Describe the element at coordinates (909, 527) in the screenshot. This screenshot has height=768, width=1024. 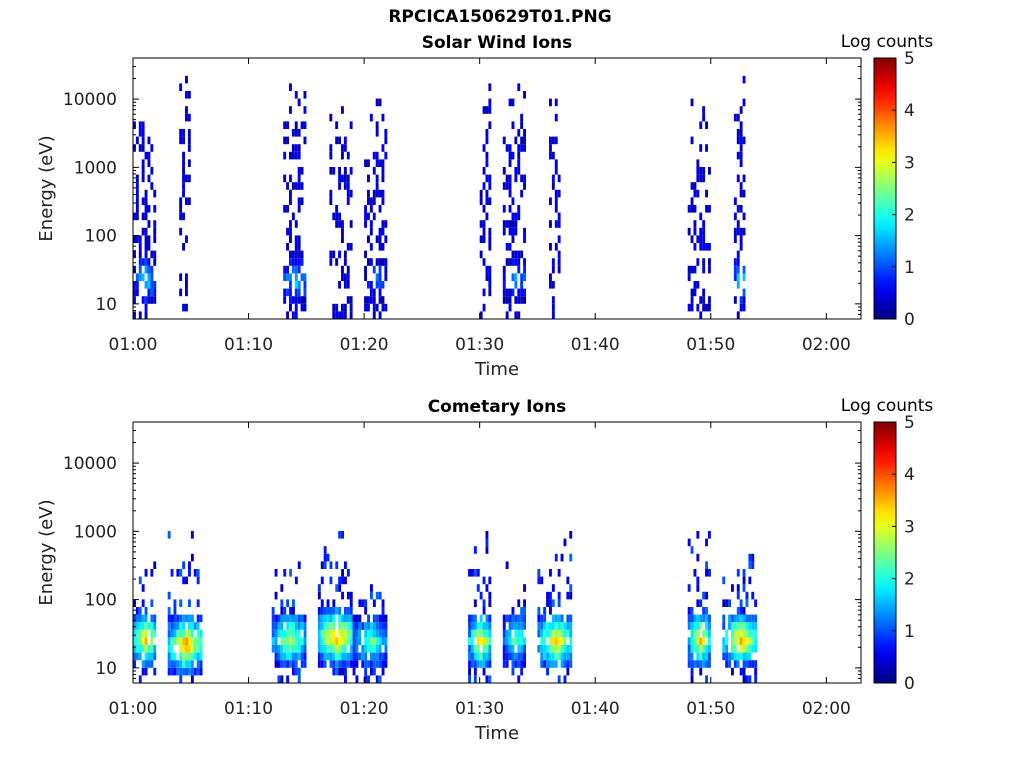
I see `colorbar-tick-label: 3` at that location.